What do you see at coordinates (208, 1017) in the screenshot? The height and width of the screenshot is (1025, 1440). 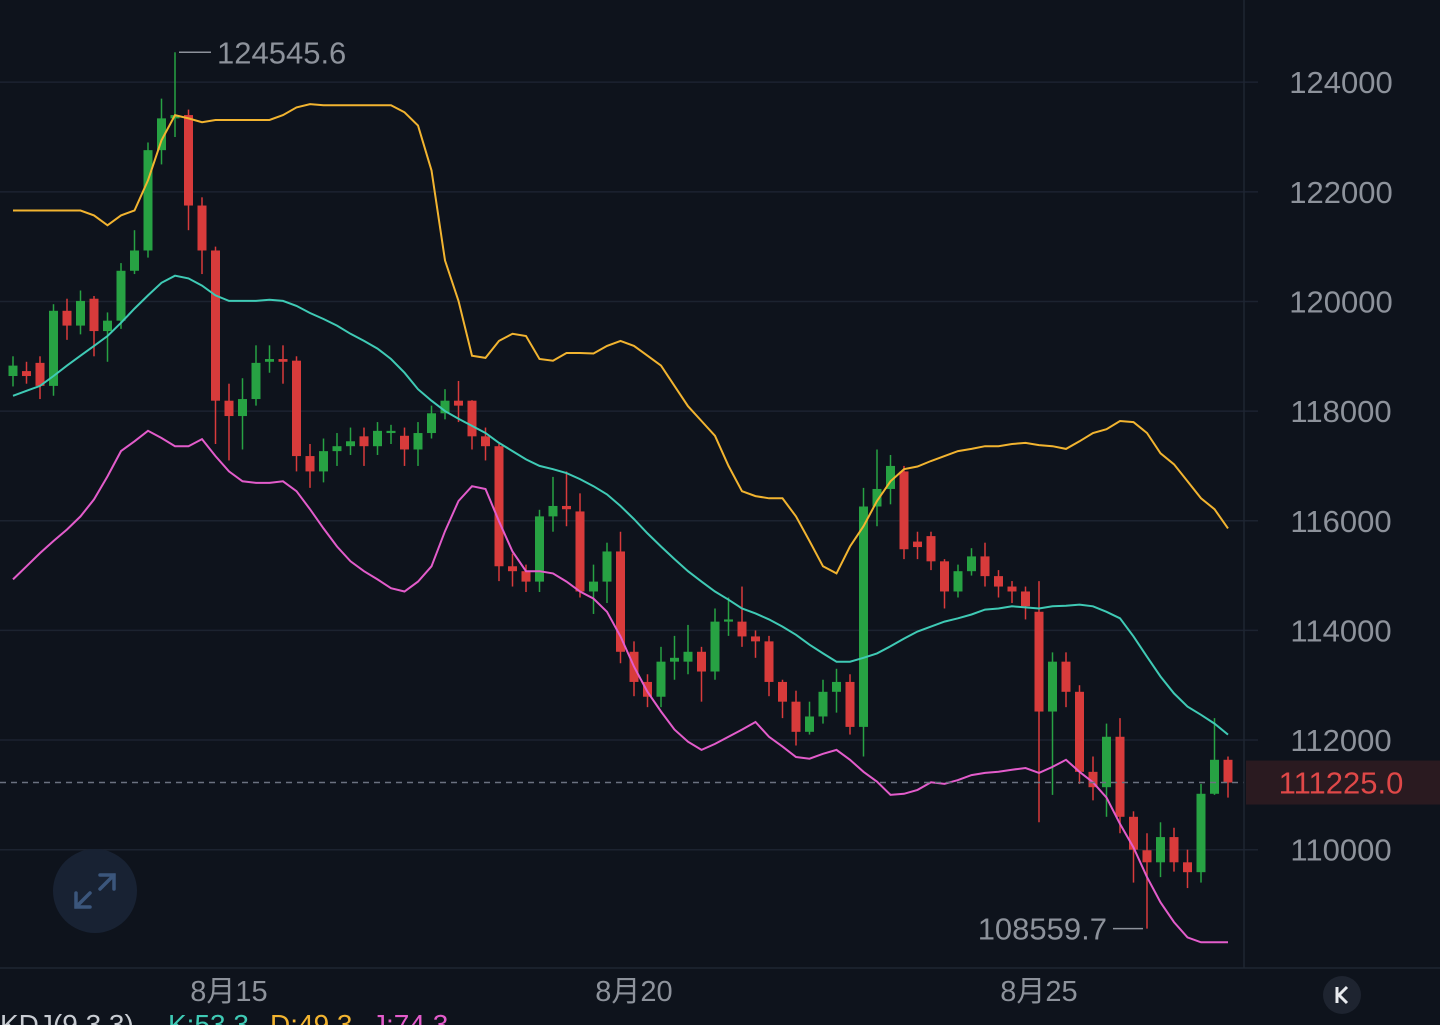 I see `indicator-k: K:53.3` at bounding box center [208, 1017].